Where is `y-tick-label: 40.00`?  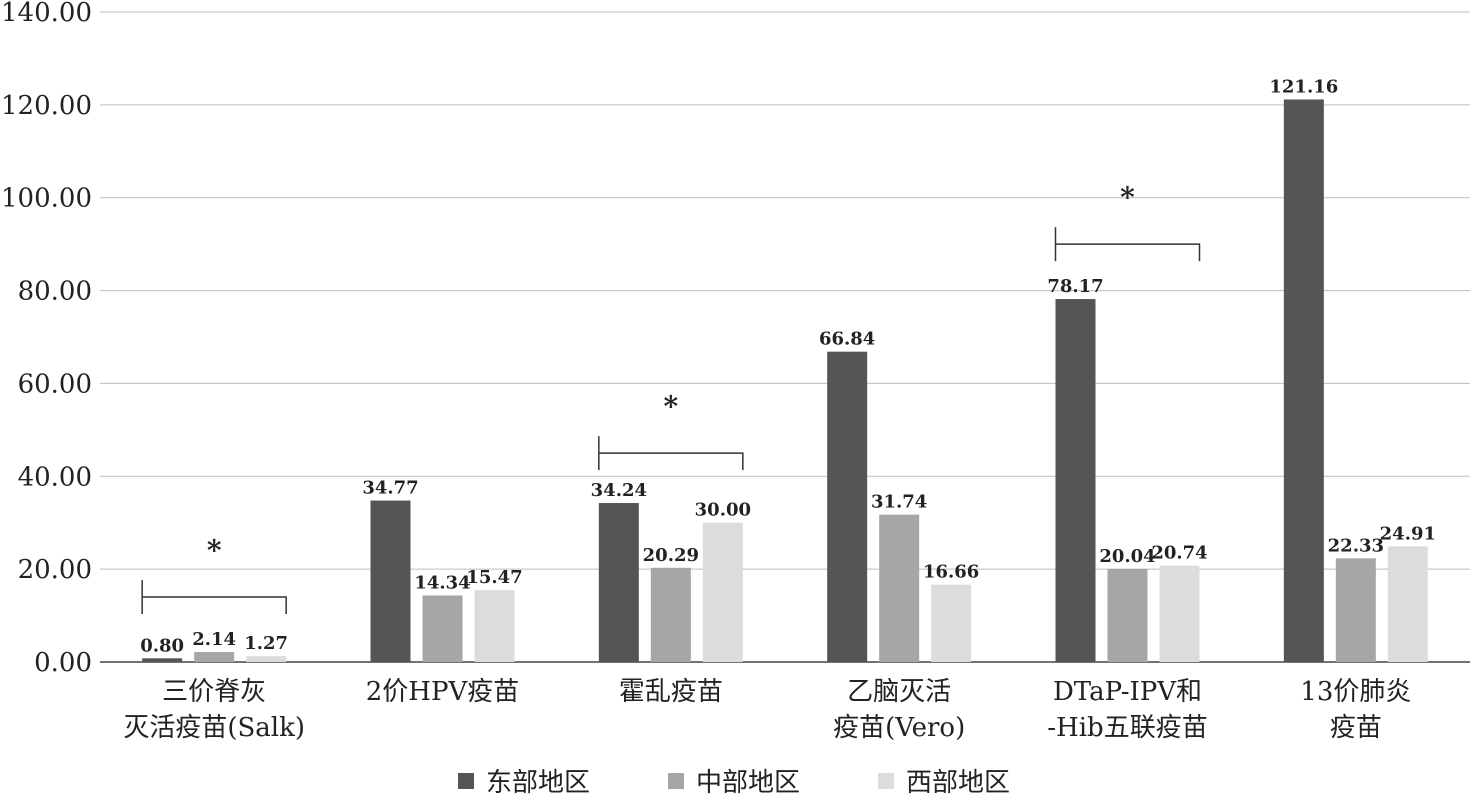 y-tick-label: 40.00 is located at coordinates (55, 477).